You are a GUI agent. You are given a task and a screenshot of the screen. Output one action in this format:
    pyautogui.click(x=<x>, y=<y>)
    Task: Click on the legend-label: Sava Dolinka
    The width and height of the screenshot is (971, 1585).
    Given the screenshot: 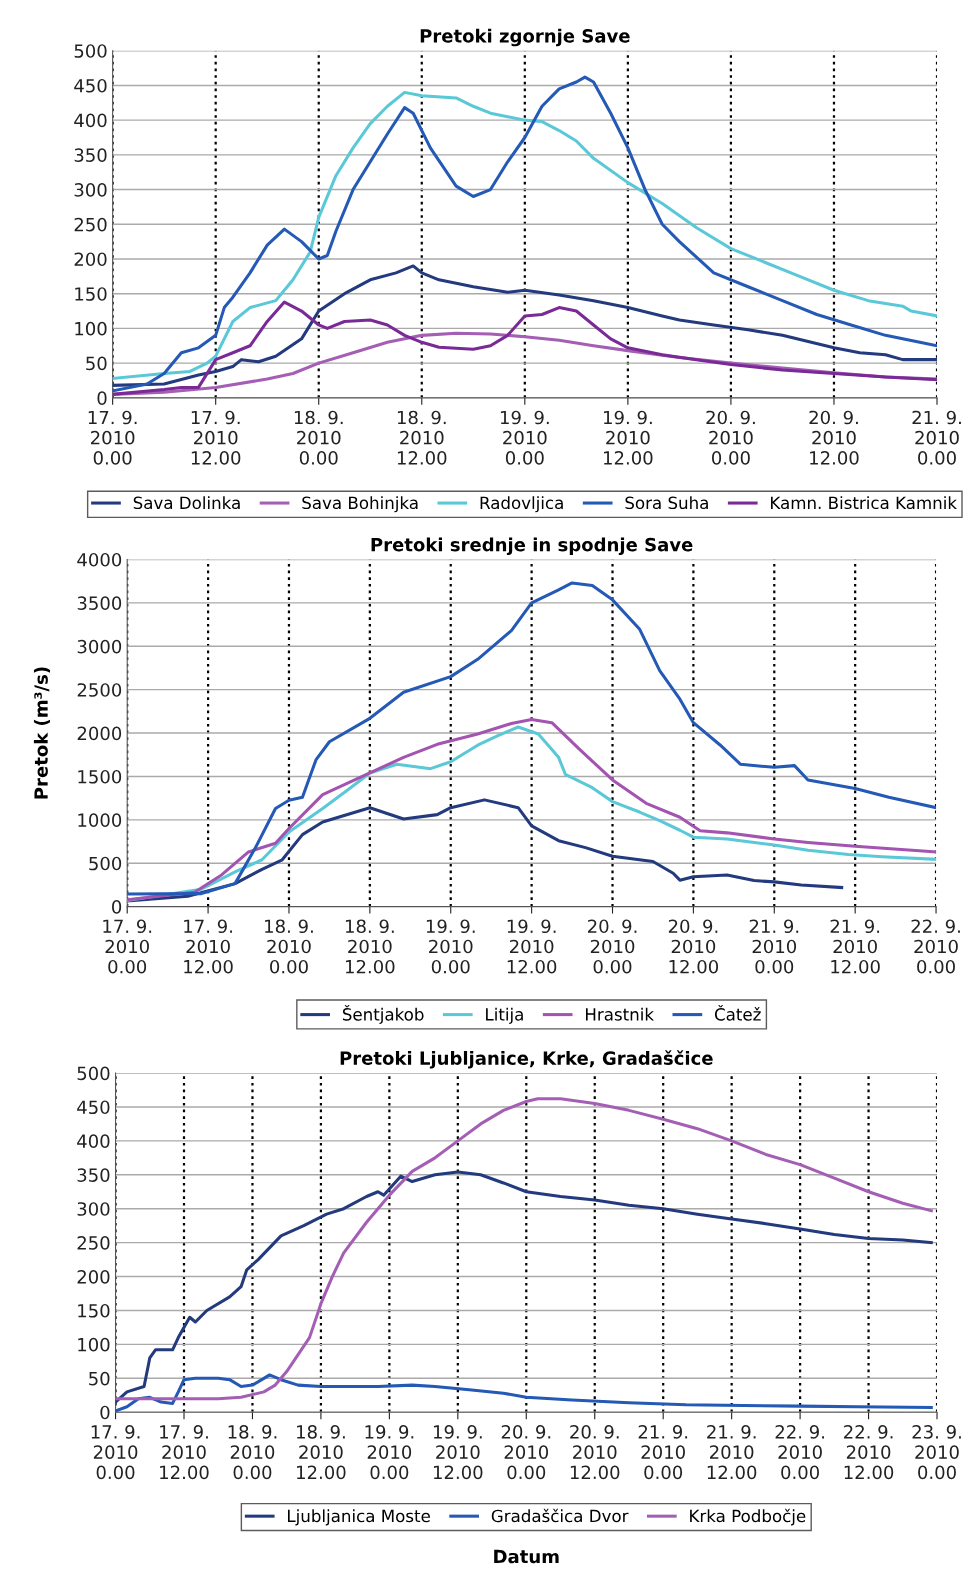 What is the action you would take?
    pyautogui.click(x=186, y=503)
    